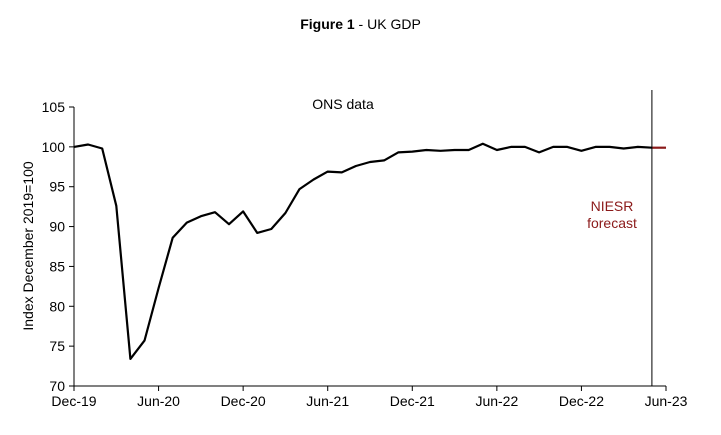 The width and height of the screenshot is (721, 435). Describe the element at coordinates (54, 107) in the screenshot. I see `y-tick-label: 105` at that location.